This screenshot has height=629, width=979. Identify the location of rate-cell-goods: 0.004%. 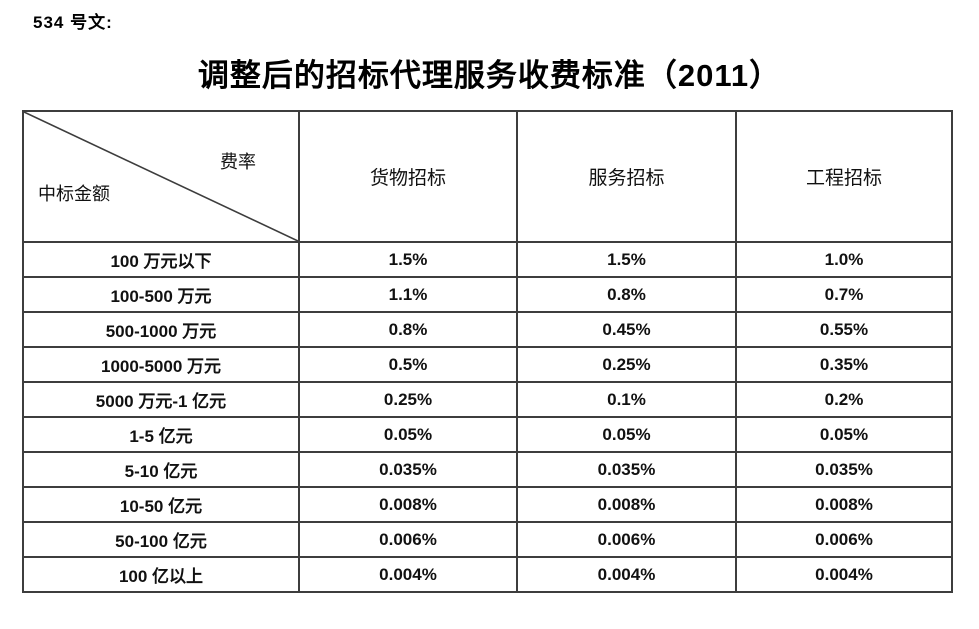
(408, 574).